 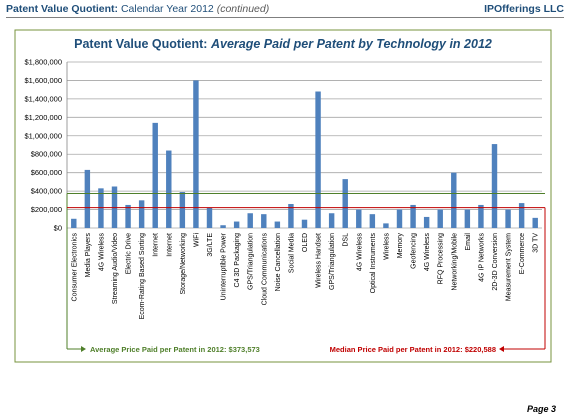 I want to click on x-tick-label: 3G/LTE, so click(x=210, y=245).